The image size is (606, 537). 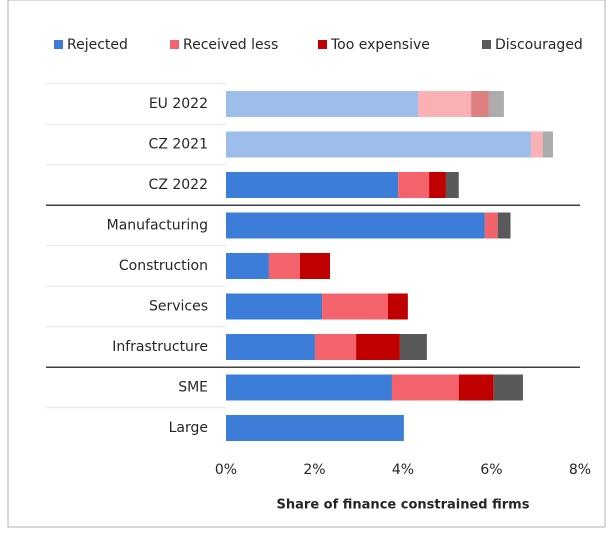 I want to click on legend-label: Discouraged, so click(x=539, y=45).